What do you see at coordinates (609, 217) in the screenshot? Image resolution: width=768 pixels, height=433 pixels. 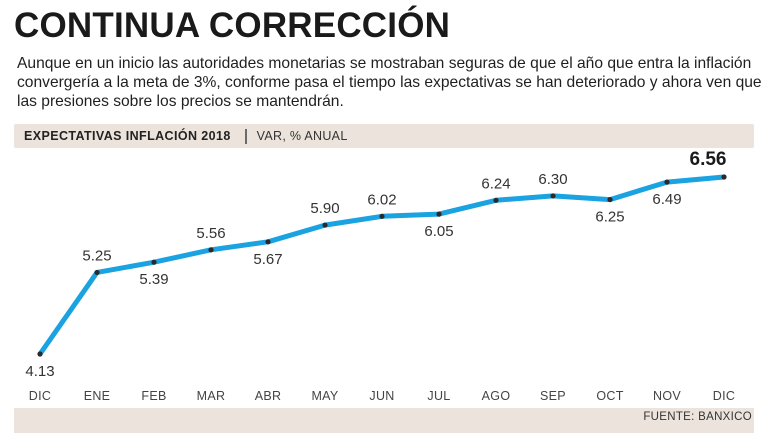 I see `data-label: 6.25` at bounding box center [609, 217].